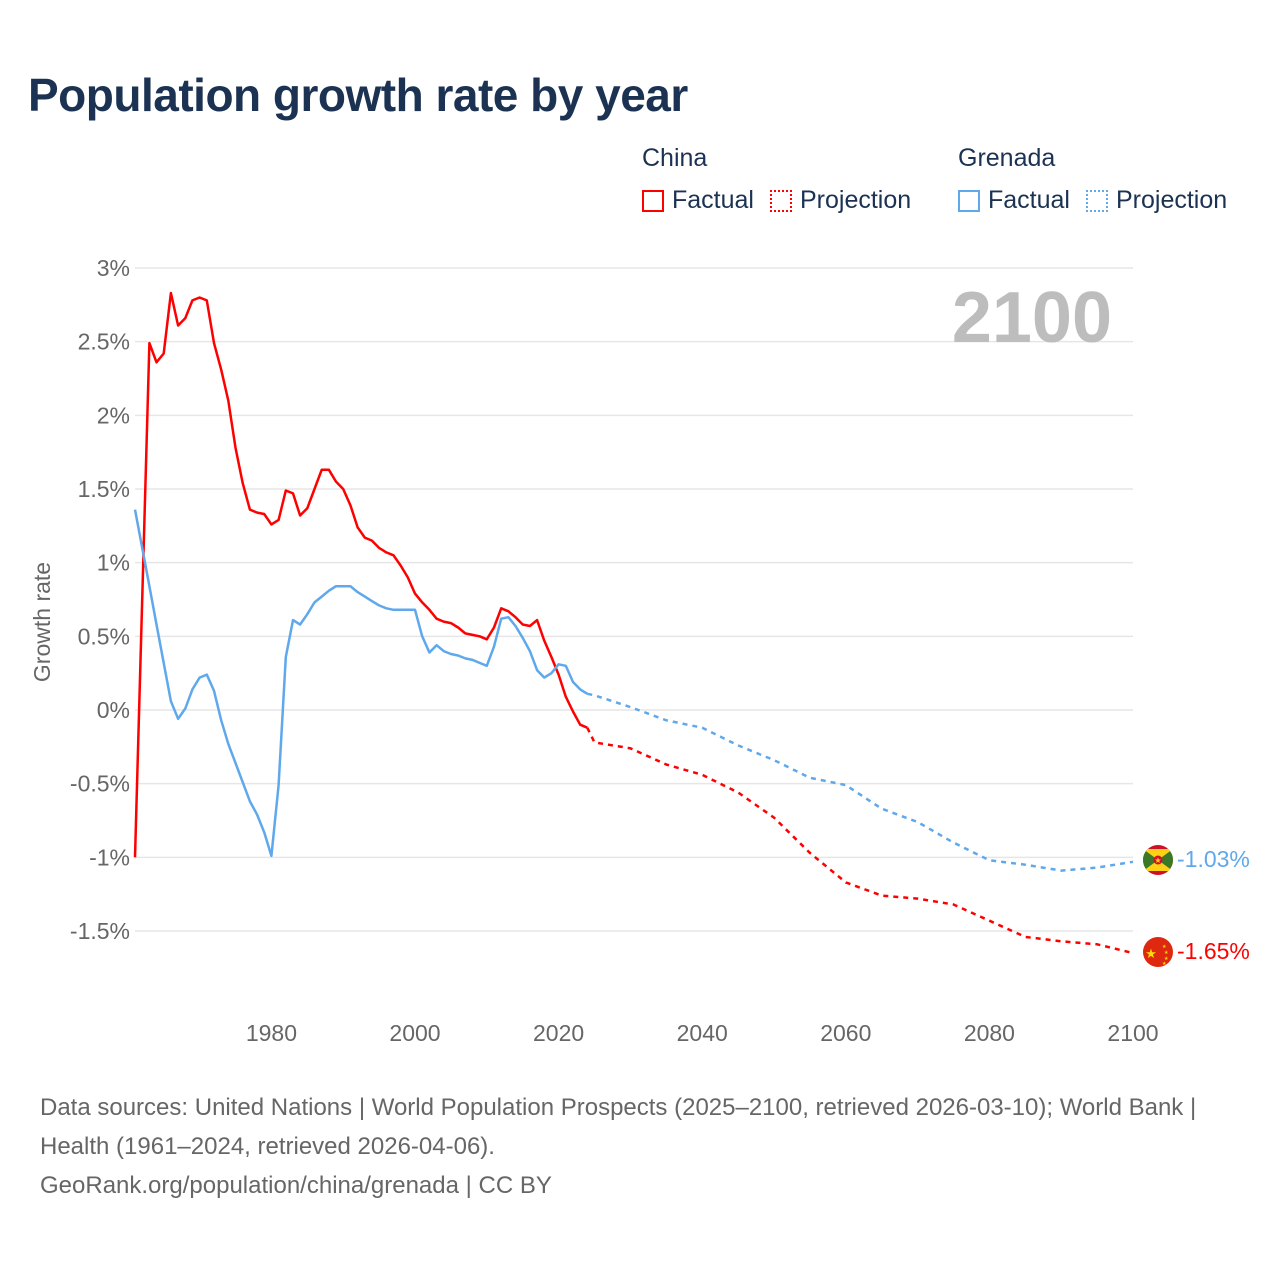  I want to click on legend-china: China Factual Projection, so click(784, 179).